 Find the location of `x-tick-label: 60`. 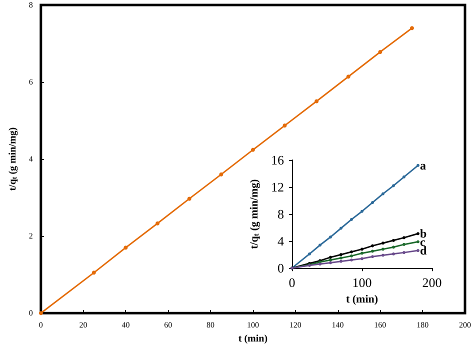

x-tick-label: 60 is located at coordinates (168, 325).